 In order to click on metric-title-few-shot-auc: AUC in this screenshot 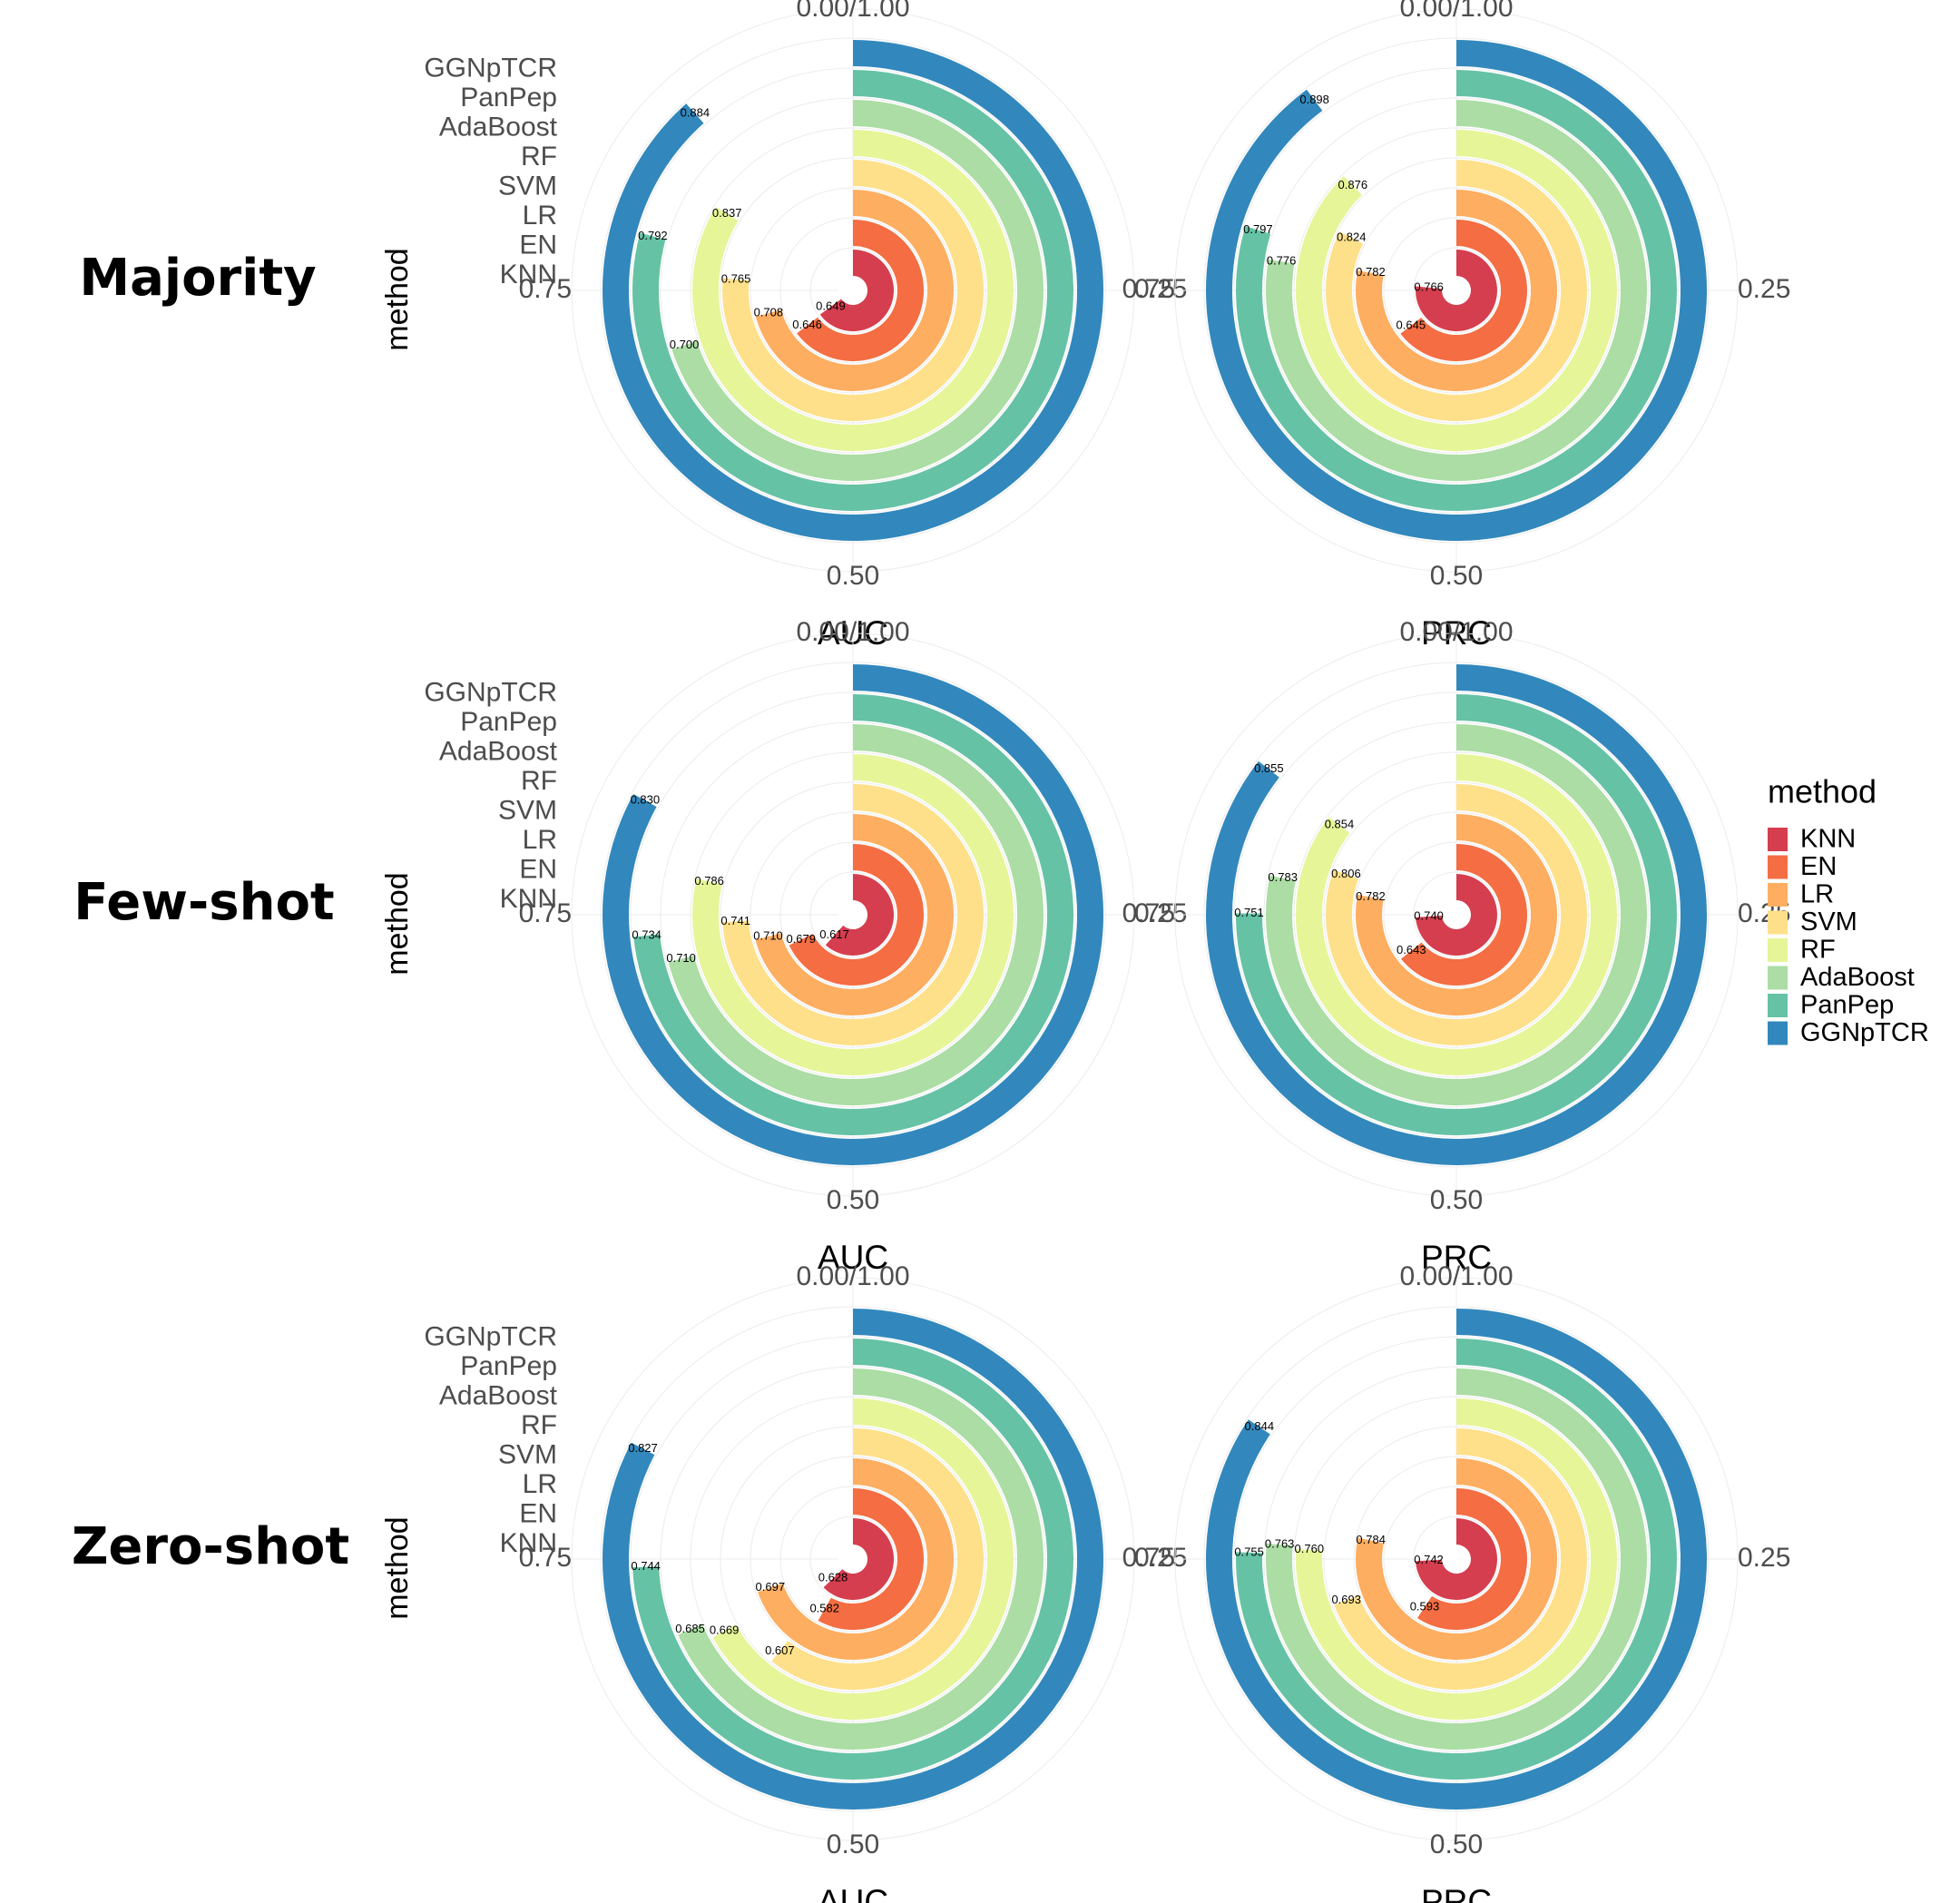, I will do `click(853, 1257)`.